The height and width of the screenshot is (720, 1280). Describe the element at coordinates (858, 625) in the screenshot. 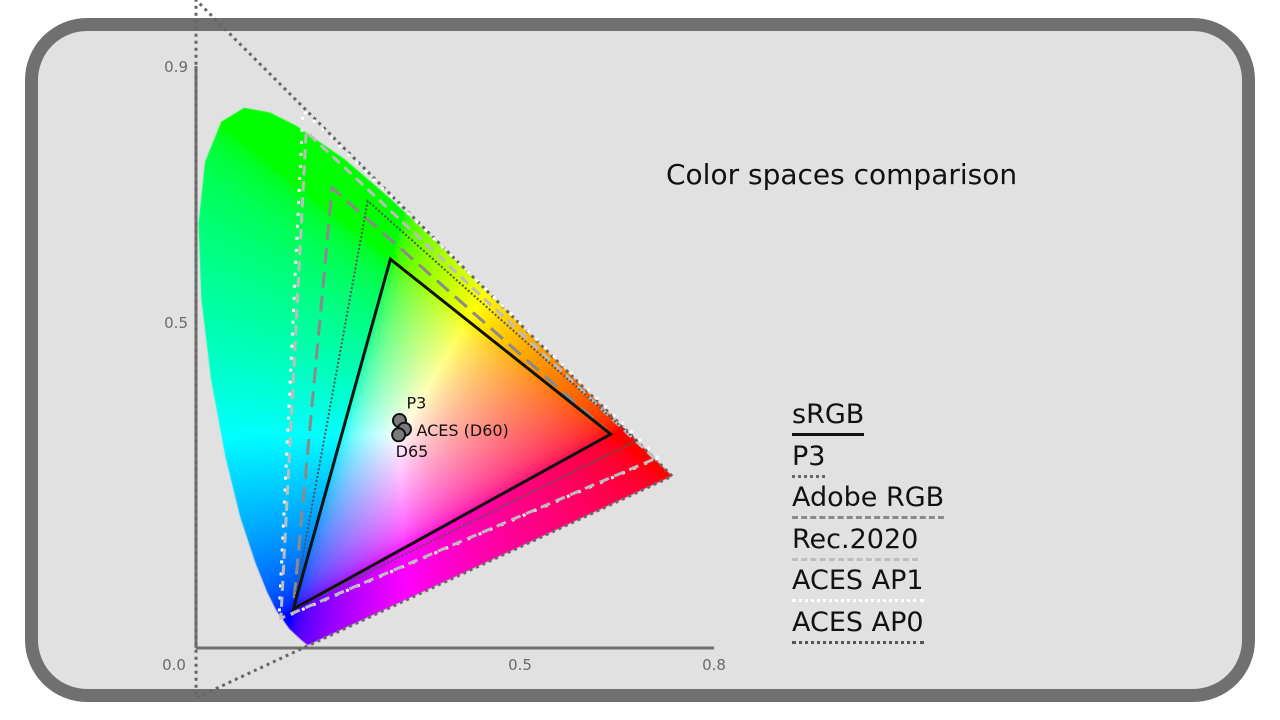

I see `legend-label: ACES AP0` at that location.